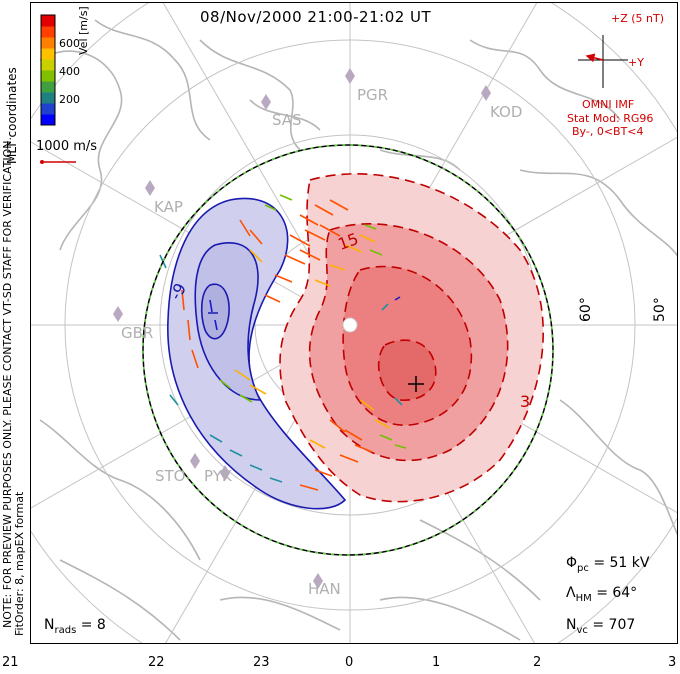  What do you see at coordinates (69, 99) in the screenshot?
I see `colorbar-tick-200: 200` at bounding box center [69, 99].